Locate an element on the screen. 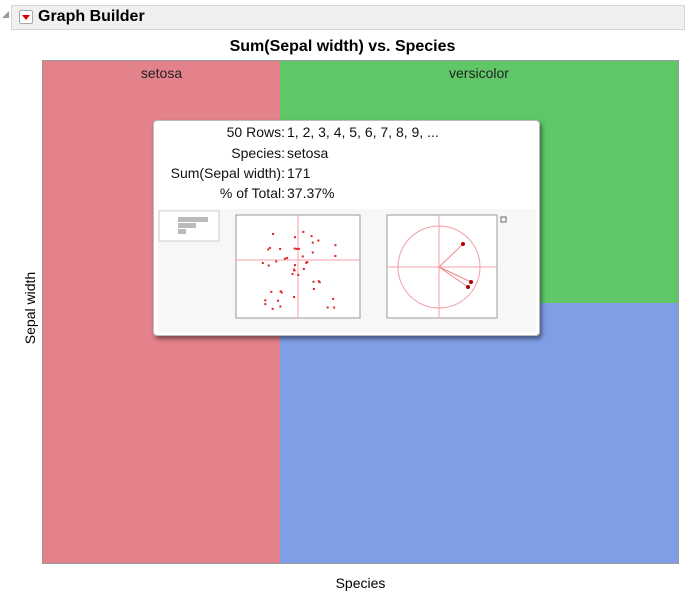  outline-collapse-icon is located at coordinates (5, 14).